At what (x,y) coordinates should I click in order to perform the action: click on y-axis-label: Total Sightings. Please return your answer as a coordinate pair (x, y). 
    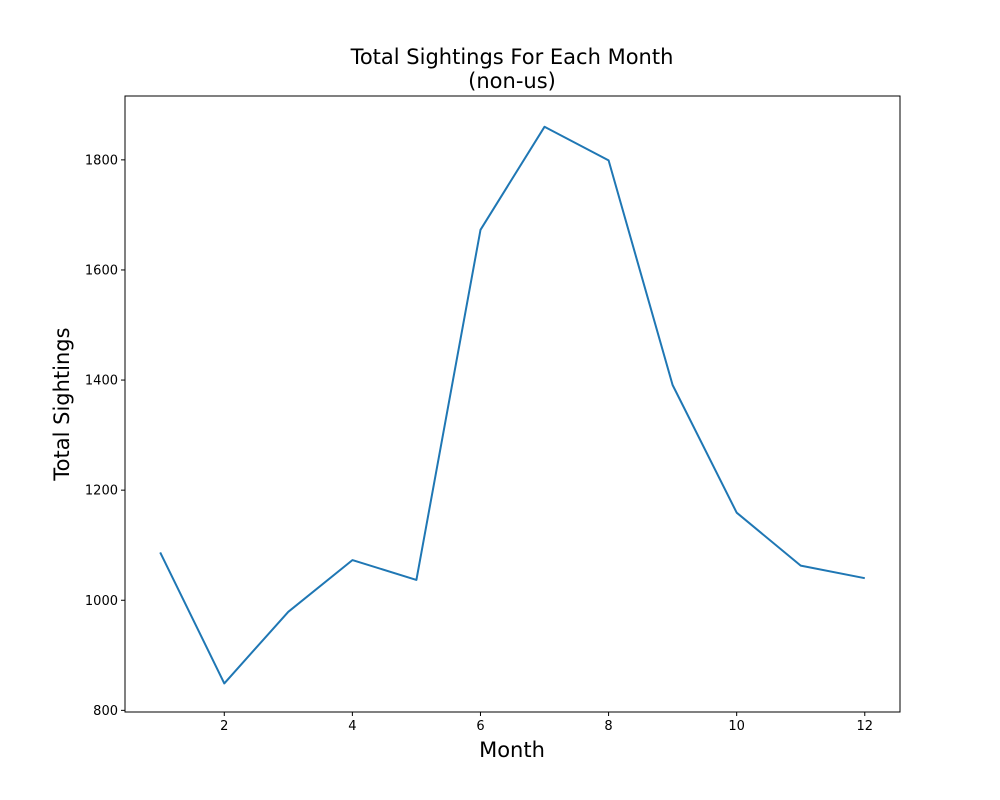
    Looking at the image, I should click on (62, 404).